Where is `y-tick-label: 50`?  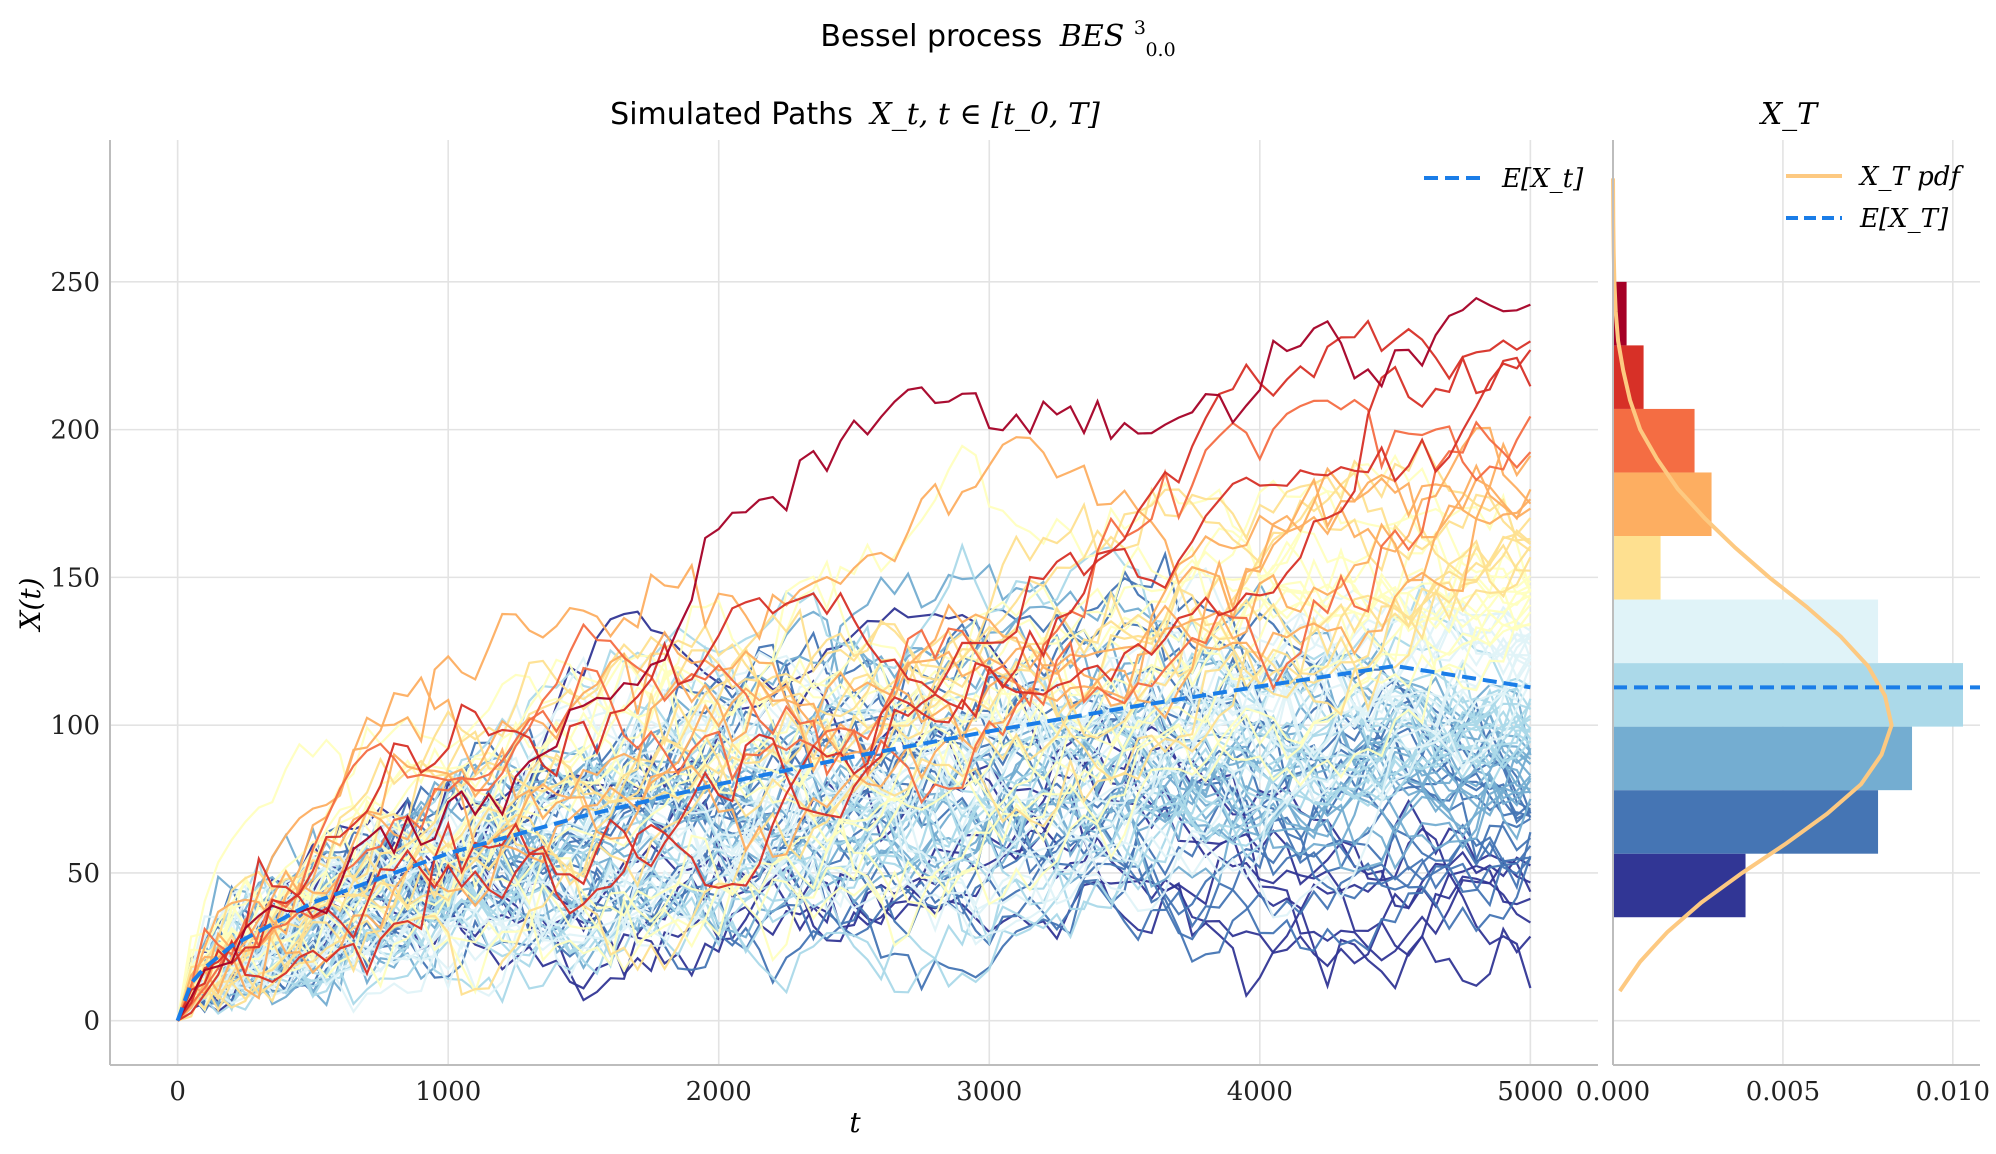 y-tick-label: 50 is located at coordinates (83, 874).